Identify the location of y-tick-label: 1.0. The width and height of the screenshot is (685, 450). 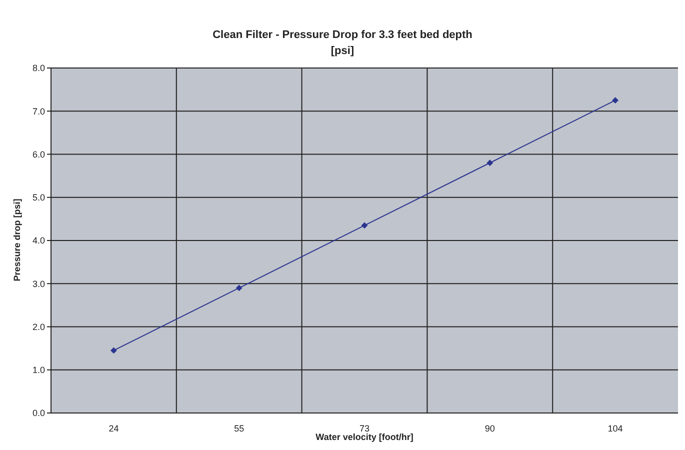
(38, 370).